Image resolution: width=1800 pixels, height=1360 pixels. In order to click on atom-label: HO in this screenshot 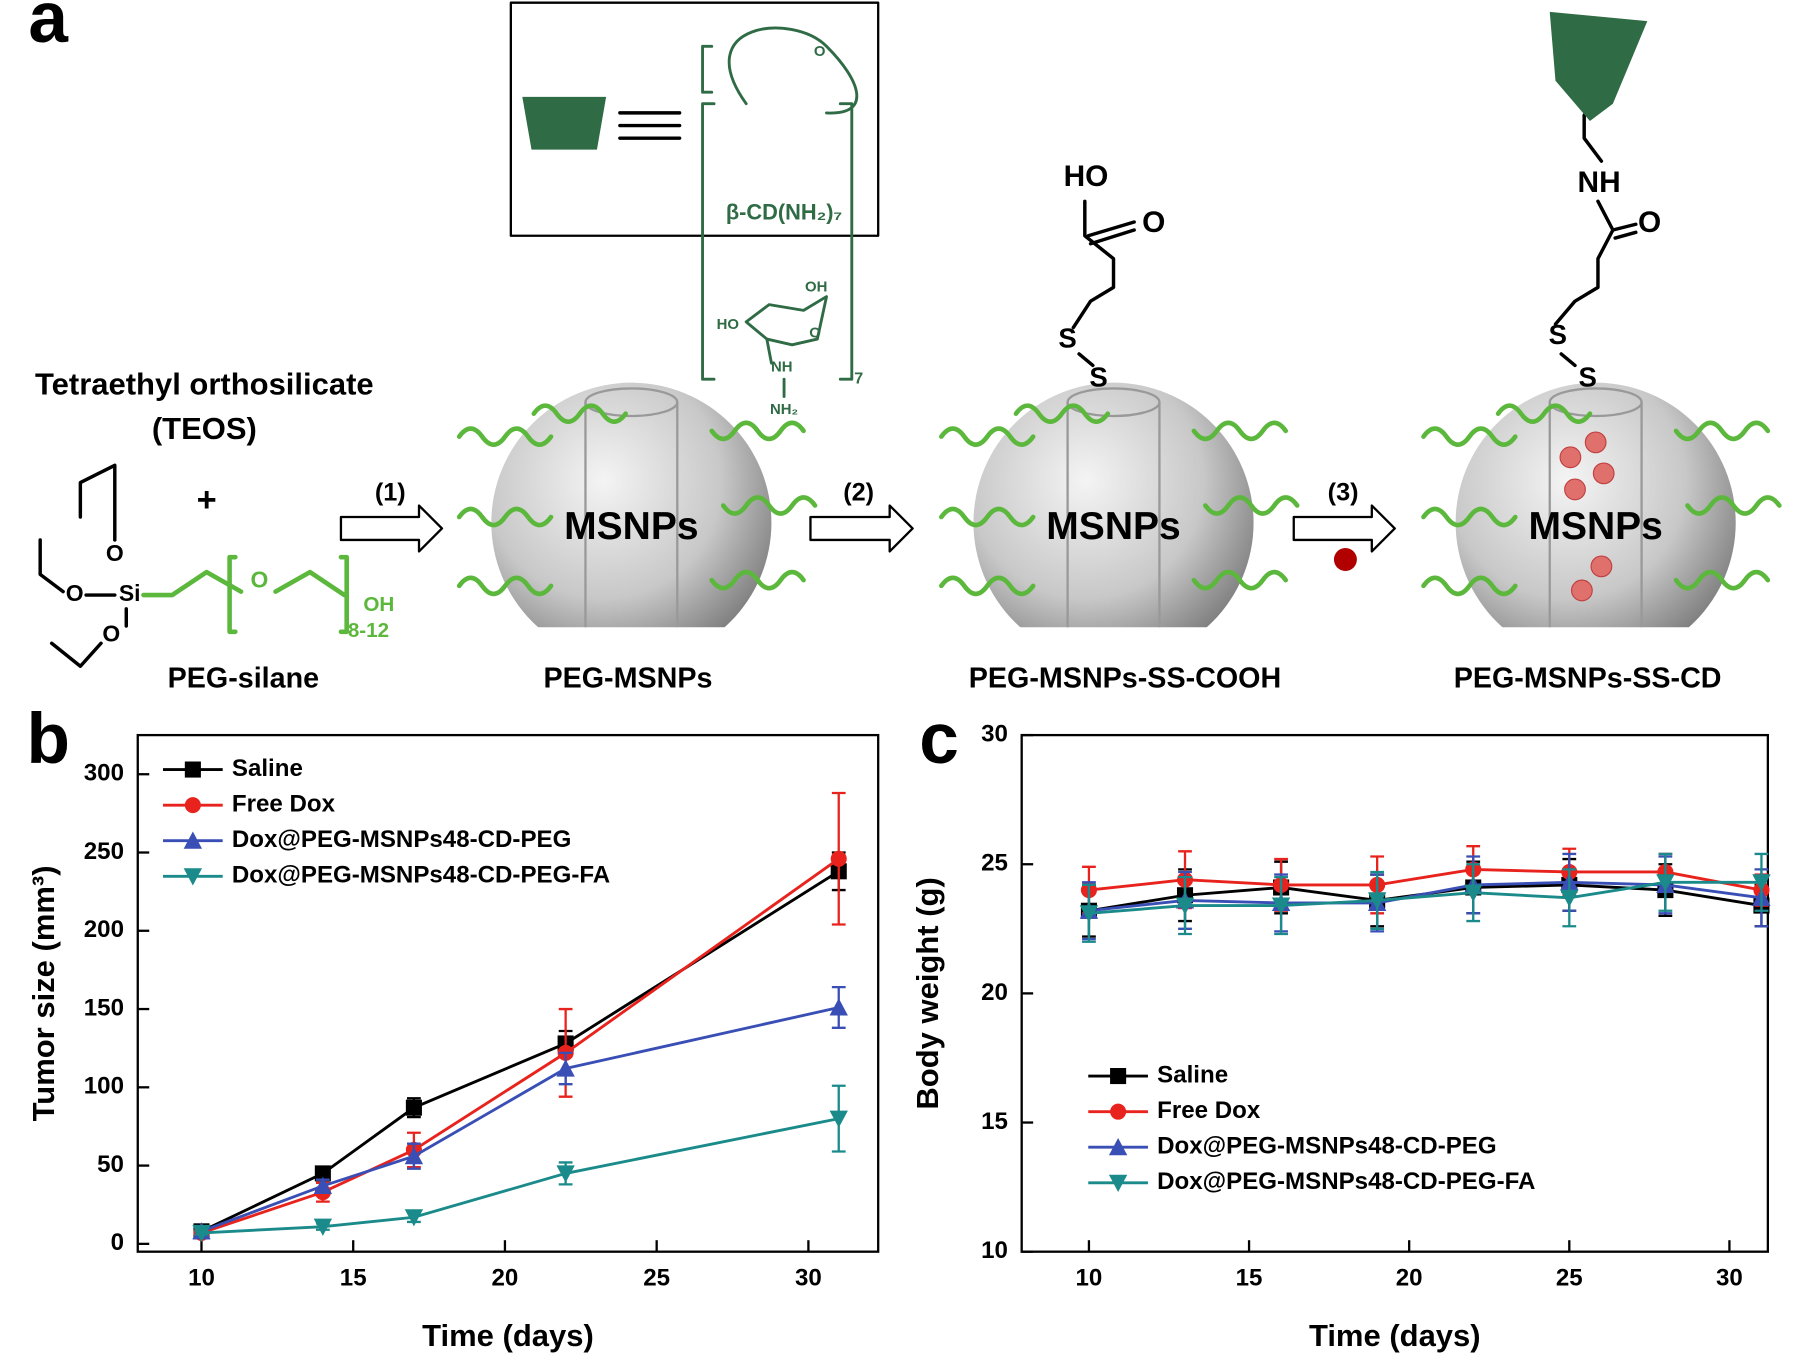, I will do `click(1086, 176)`.